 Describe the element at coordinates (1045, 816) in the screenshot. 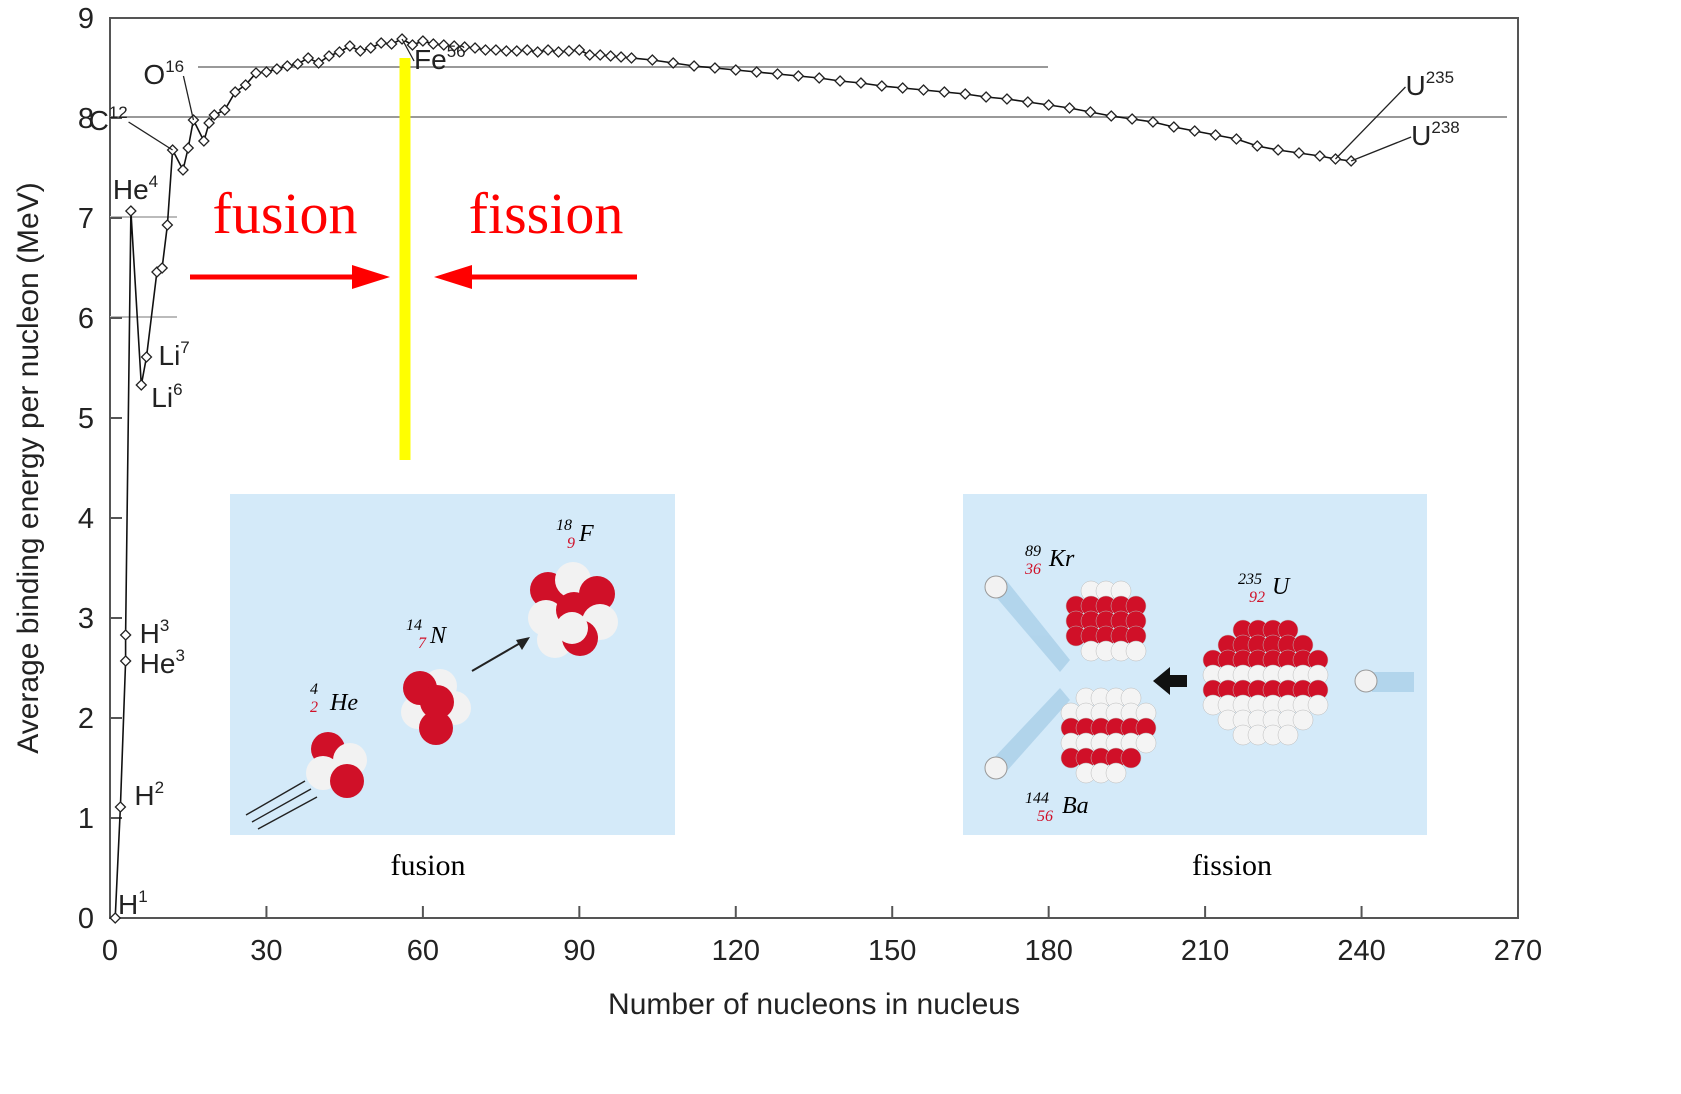

I see `ba144-atomic-number: 56` at that location.